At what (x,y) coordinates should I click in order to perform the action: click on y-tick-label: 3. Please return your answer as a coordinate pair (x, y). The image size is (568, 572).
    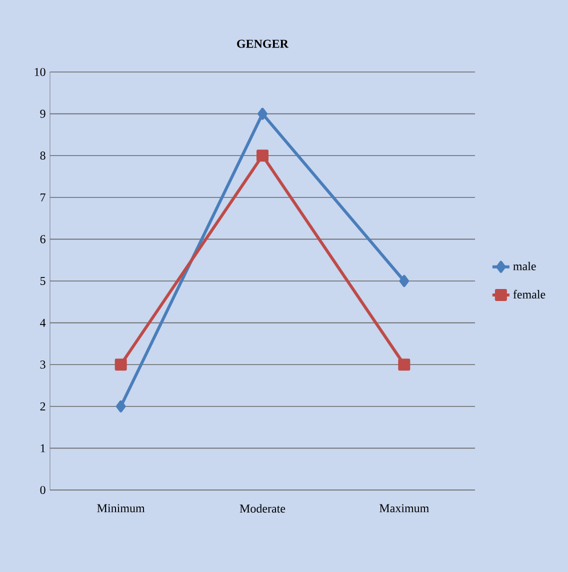
    Looking at the image, I should click on (43, 364).